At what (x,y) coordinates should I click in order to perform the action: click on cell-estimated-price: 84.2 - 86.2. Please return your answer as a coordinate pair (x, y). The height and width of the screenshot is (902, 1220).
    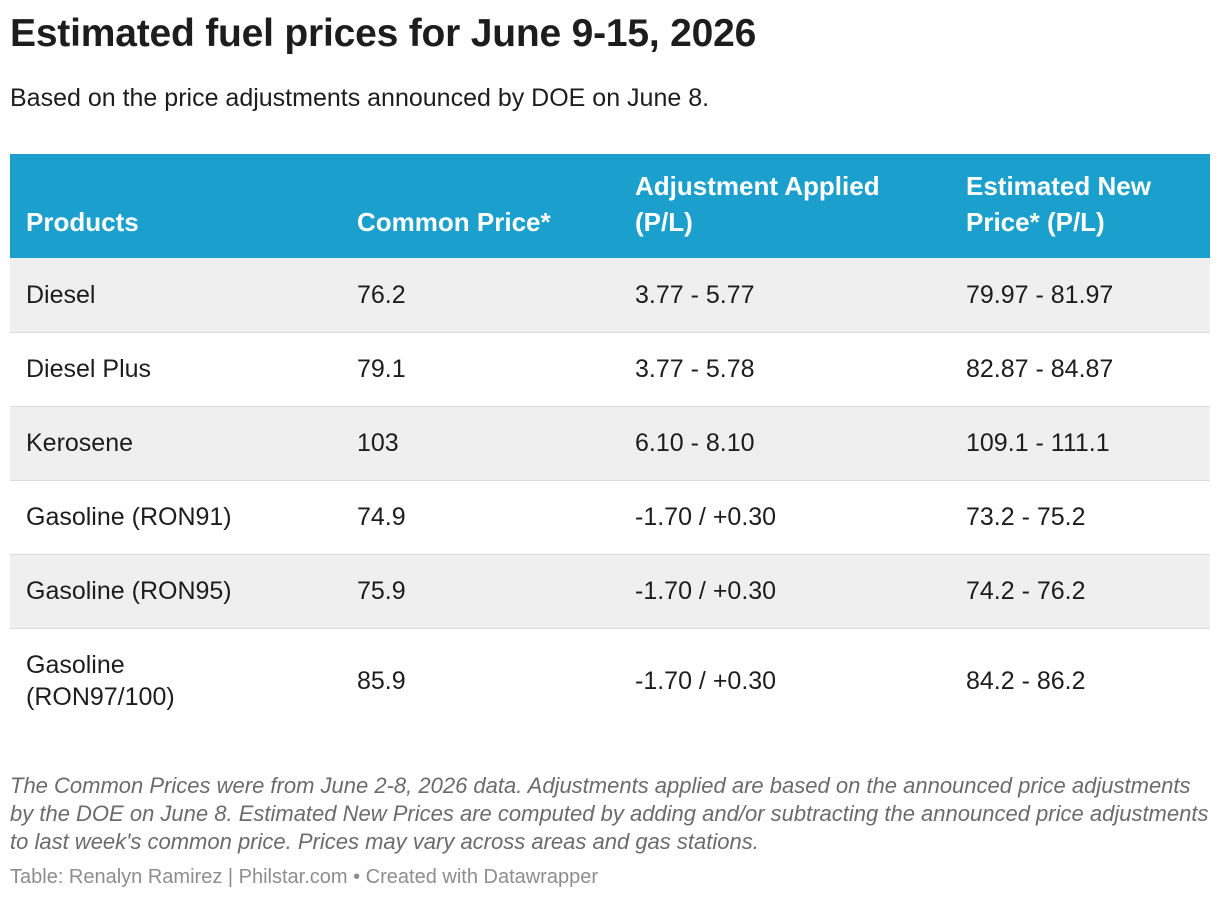
    Looking at the image, I should click on (1026, 681).